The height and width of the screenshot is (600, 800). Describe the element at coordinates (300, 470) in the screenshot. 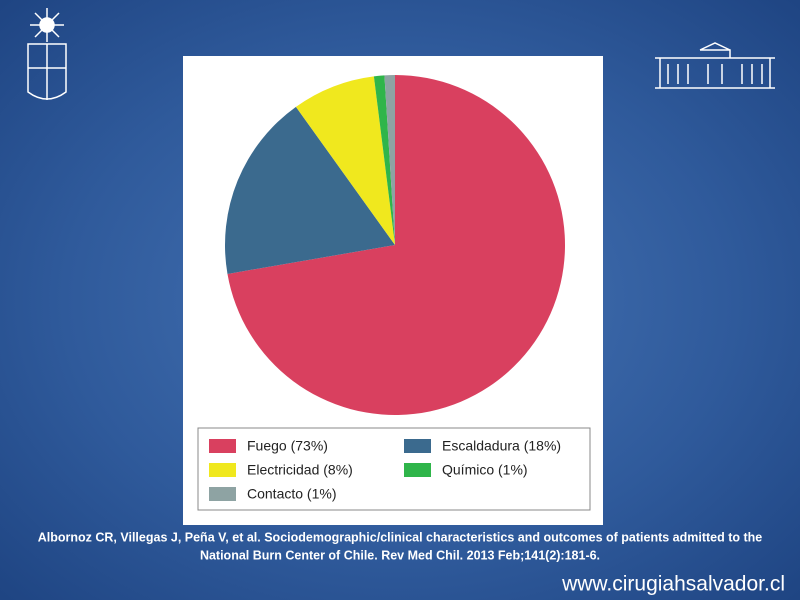

I see `legend-label: Electricidad (8%)` at that location.